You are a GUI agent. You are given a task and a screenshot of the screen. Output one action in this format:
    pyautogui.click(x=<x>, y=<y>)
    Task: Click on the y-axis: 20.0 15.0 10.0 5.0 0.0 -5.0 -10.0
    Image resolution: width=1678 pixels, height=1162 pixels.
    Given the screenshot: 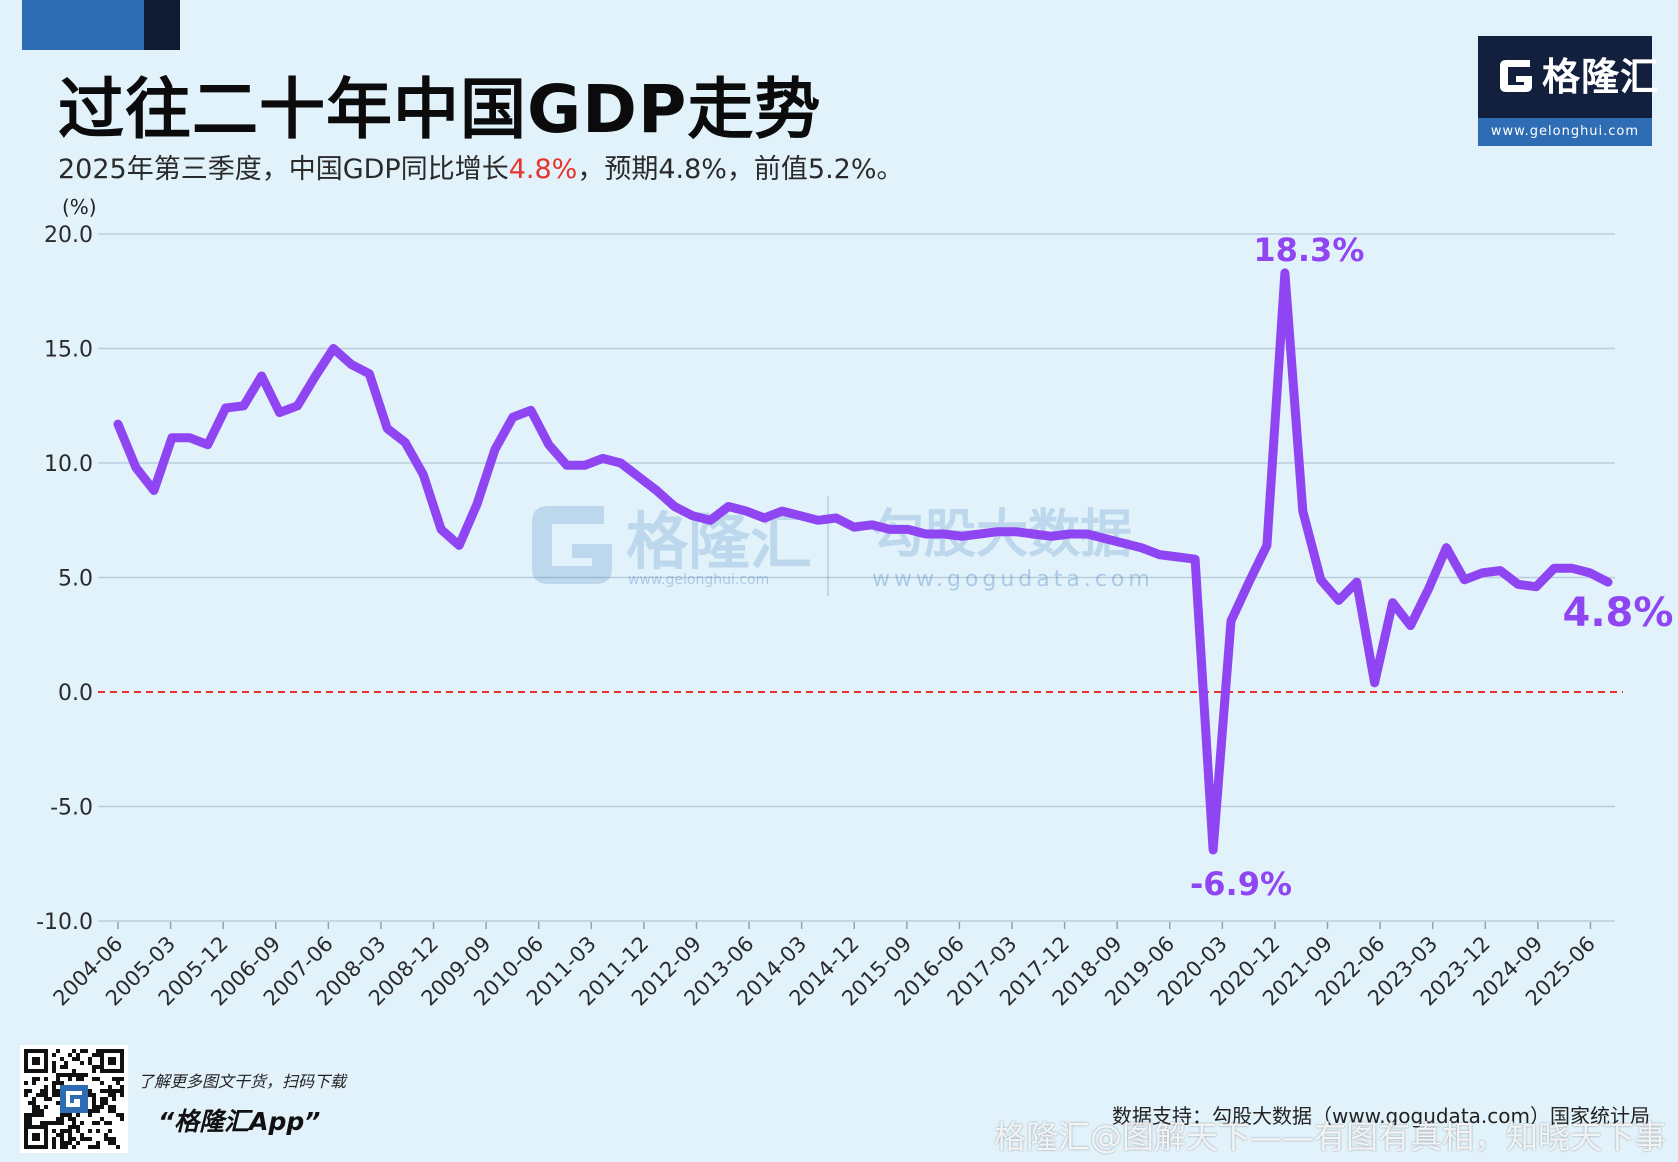 What is the action you would take?
    pyautogui.click(x=64, y=579)
    